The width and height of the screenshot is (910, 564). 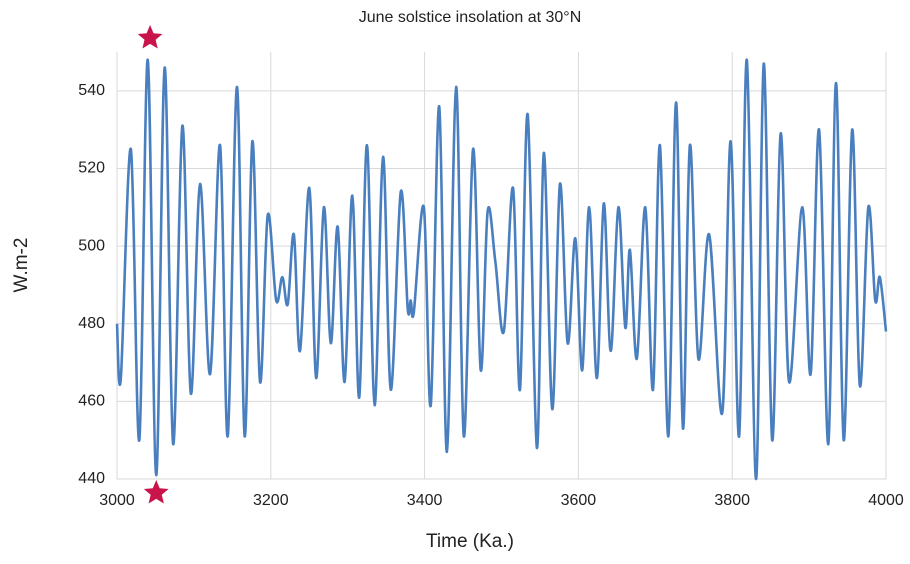 What do you see at coordinates (91, 323) in the screenshot?
I see `y-tick-label: 480` at bounding box center [91, 323].